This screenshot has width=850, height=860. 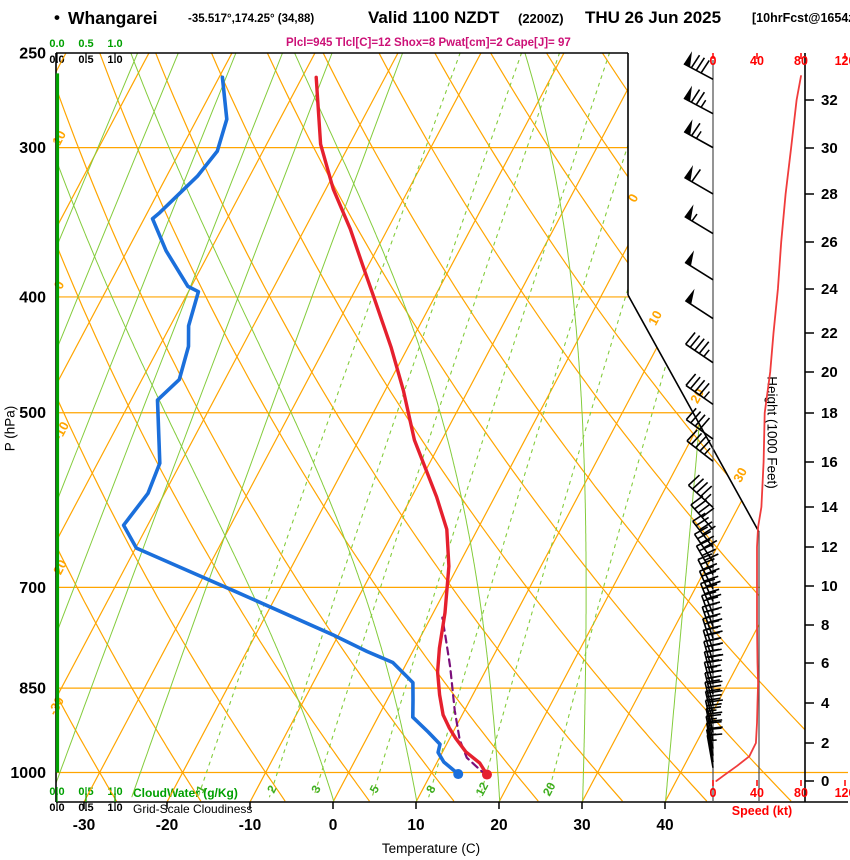 What do you see at coordinates (115, 44) in the screenshot?
I see `cloudwater-scale-1: 1.0` at bounding box center [115, 44].